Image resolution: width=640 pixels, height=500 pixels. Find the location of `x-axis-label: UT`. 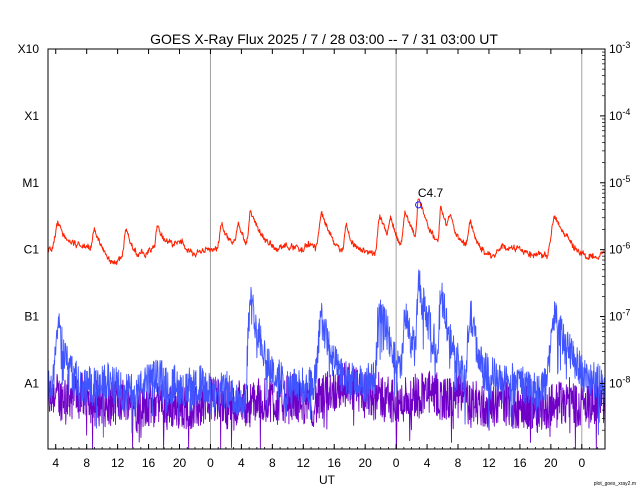

x-axis-label: UT is located at coordinates (327, 480).